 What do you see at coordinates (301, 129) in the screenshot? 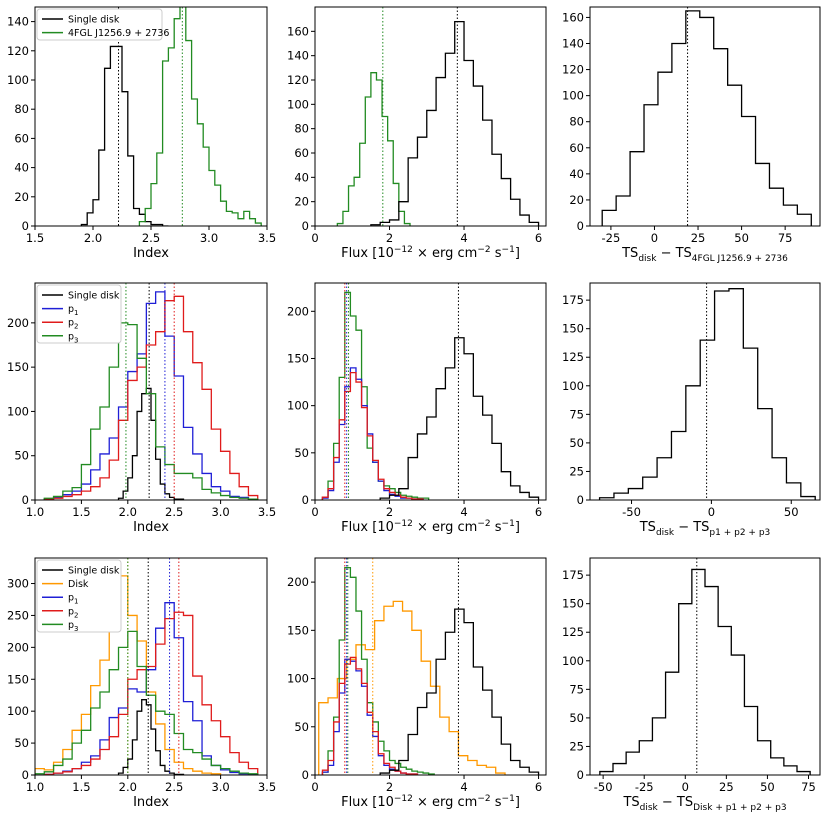
I see `y-tick-label: 80` at bounding box center [301, 129].